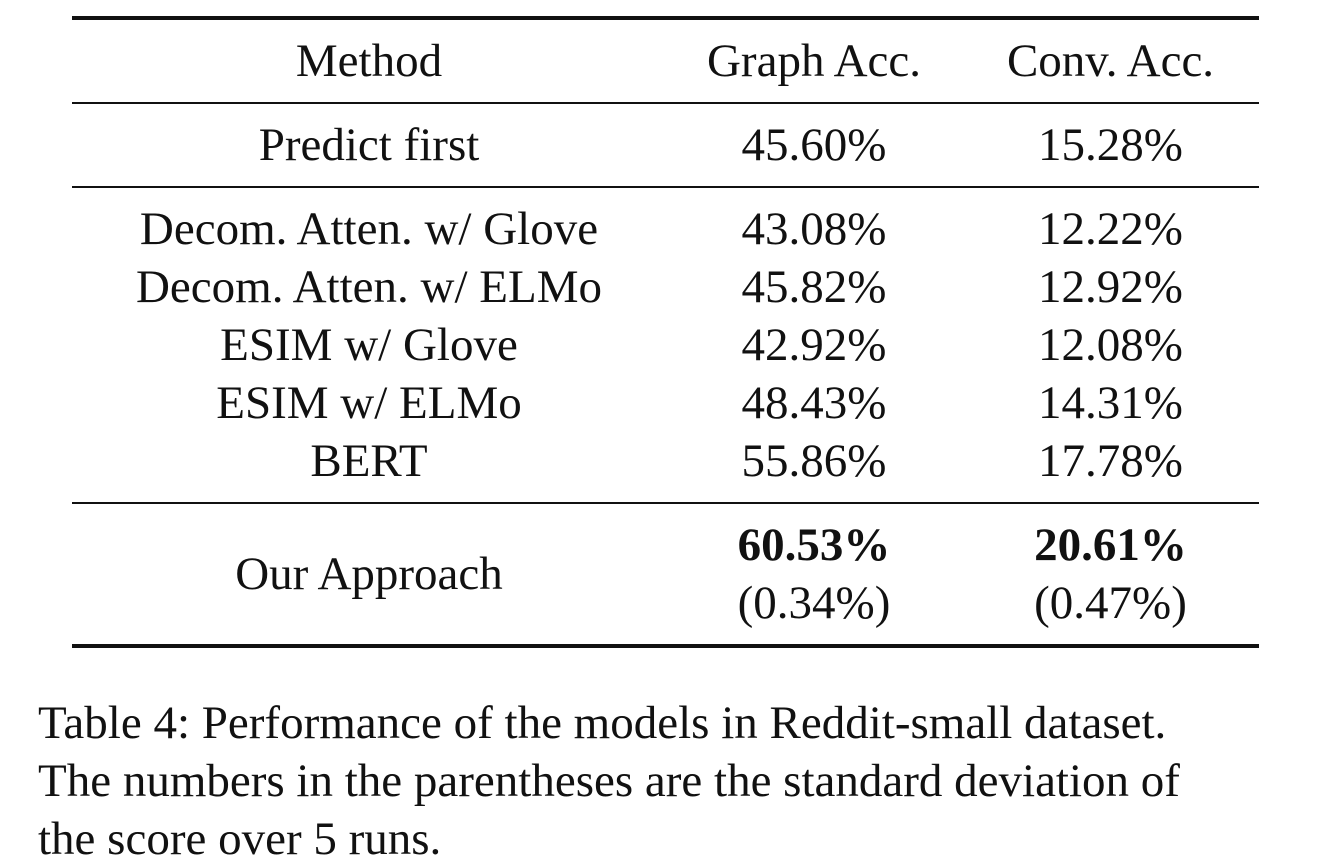 This screenshot has width=1322, height=868. I want to click on table-row: ESIM w/ Glove 42.92% 12.08%, so click(665, 345).